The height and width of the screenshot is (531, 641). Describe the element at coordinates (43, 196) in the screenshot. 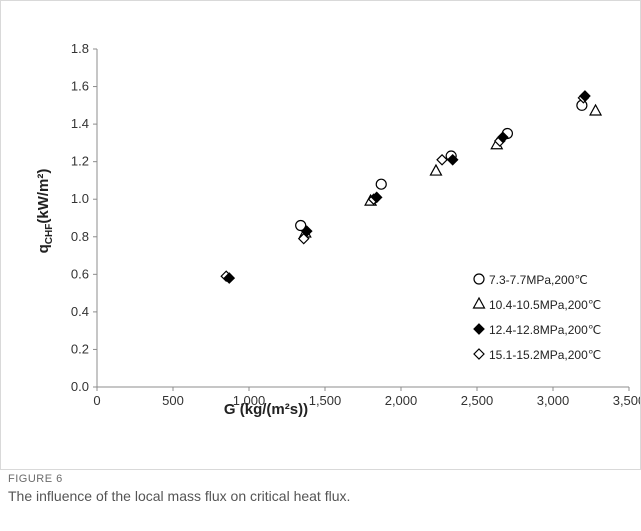

I see `y-axis-label-unit: (kW/m²)` at that location.